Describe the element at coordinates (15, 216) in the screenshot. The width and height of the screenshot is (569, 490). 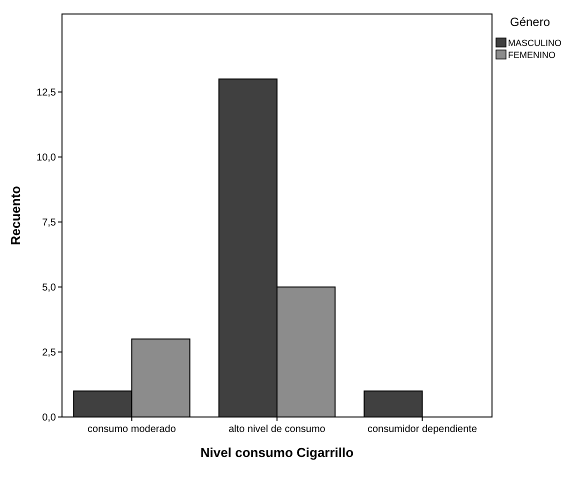
I see `y-axis-title: Recuento` at that location.